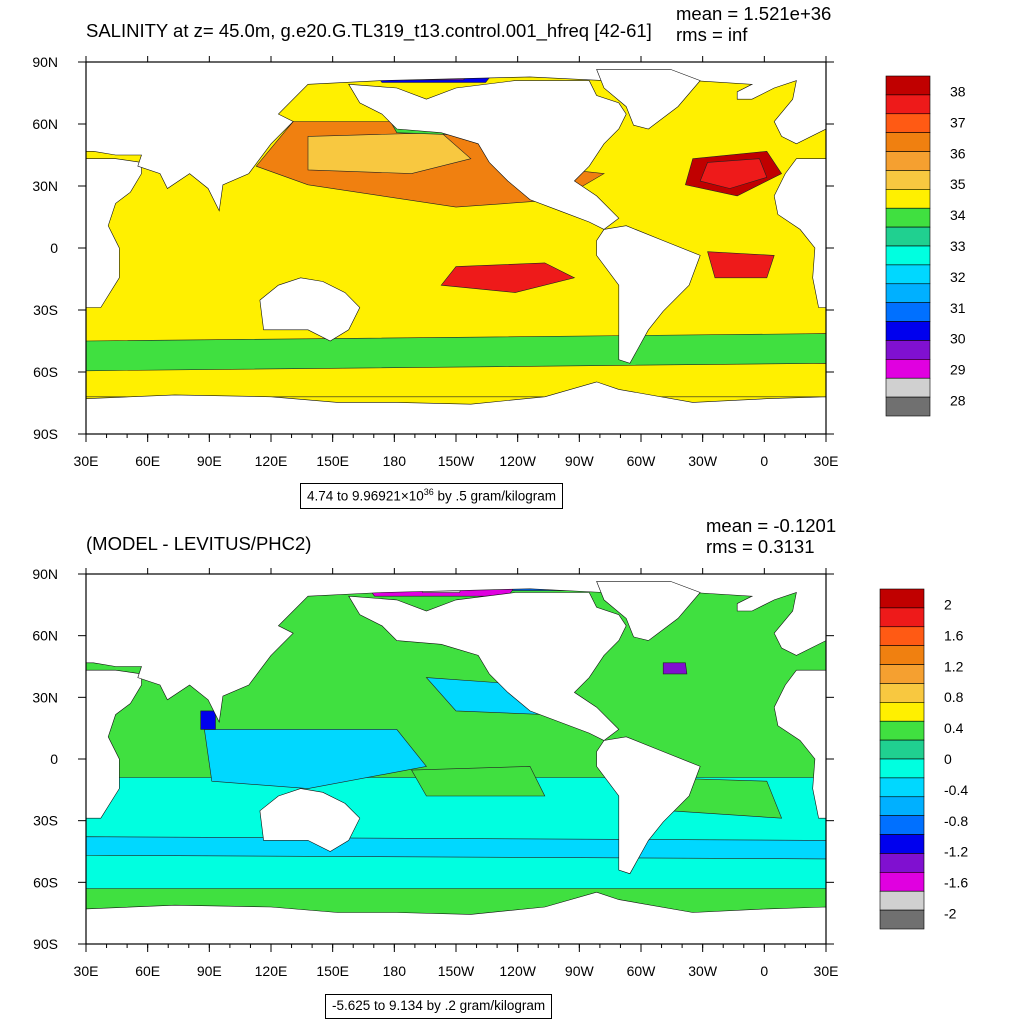  Describe the element at coordinates (439, 1005) in the screenshot. I see `panel2-contour-info-range: -5.625 to 9.134 by .2 gram/kilogram` at that location.